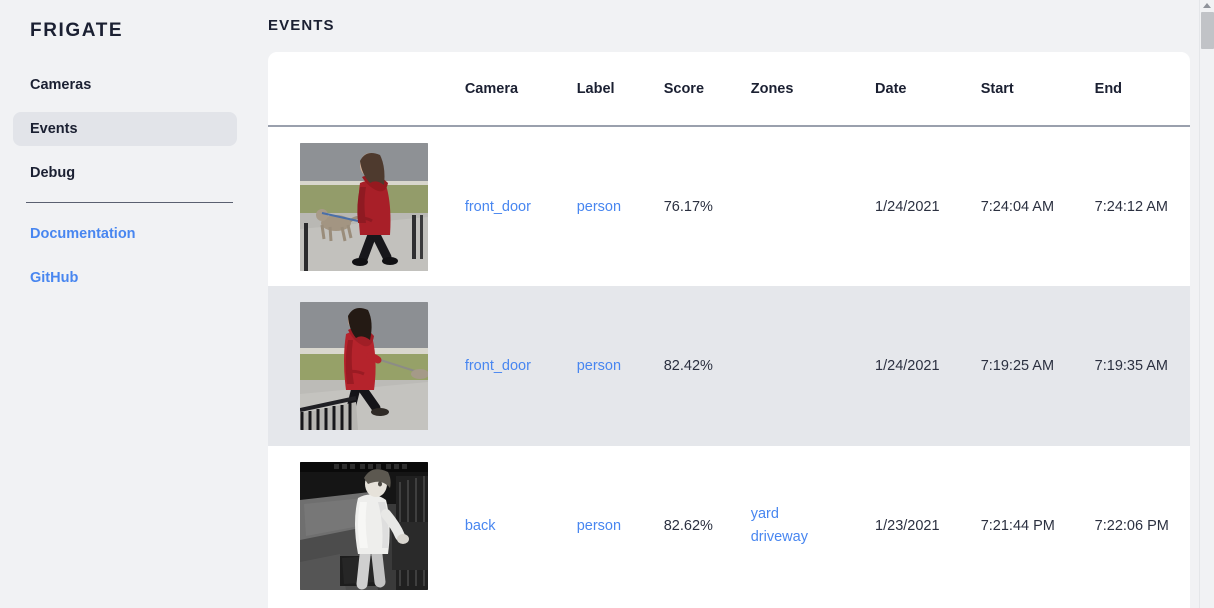 The height and width of the screenshot is (608, 1214). What do you see at coordinates (688, 526) in the screenshot?
I see `event-score-cell: 82.62%` at bounding box center [688, 526].